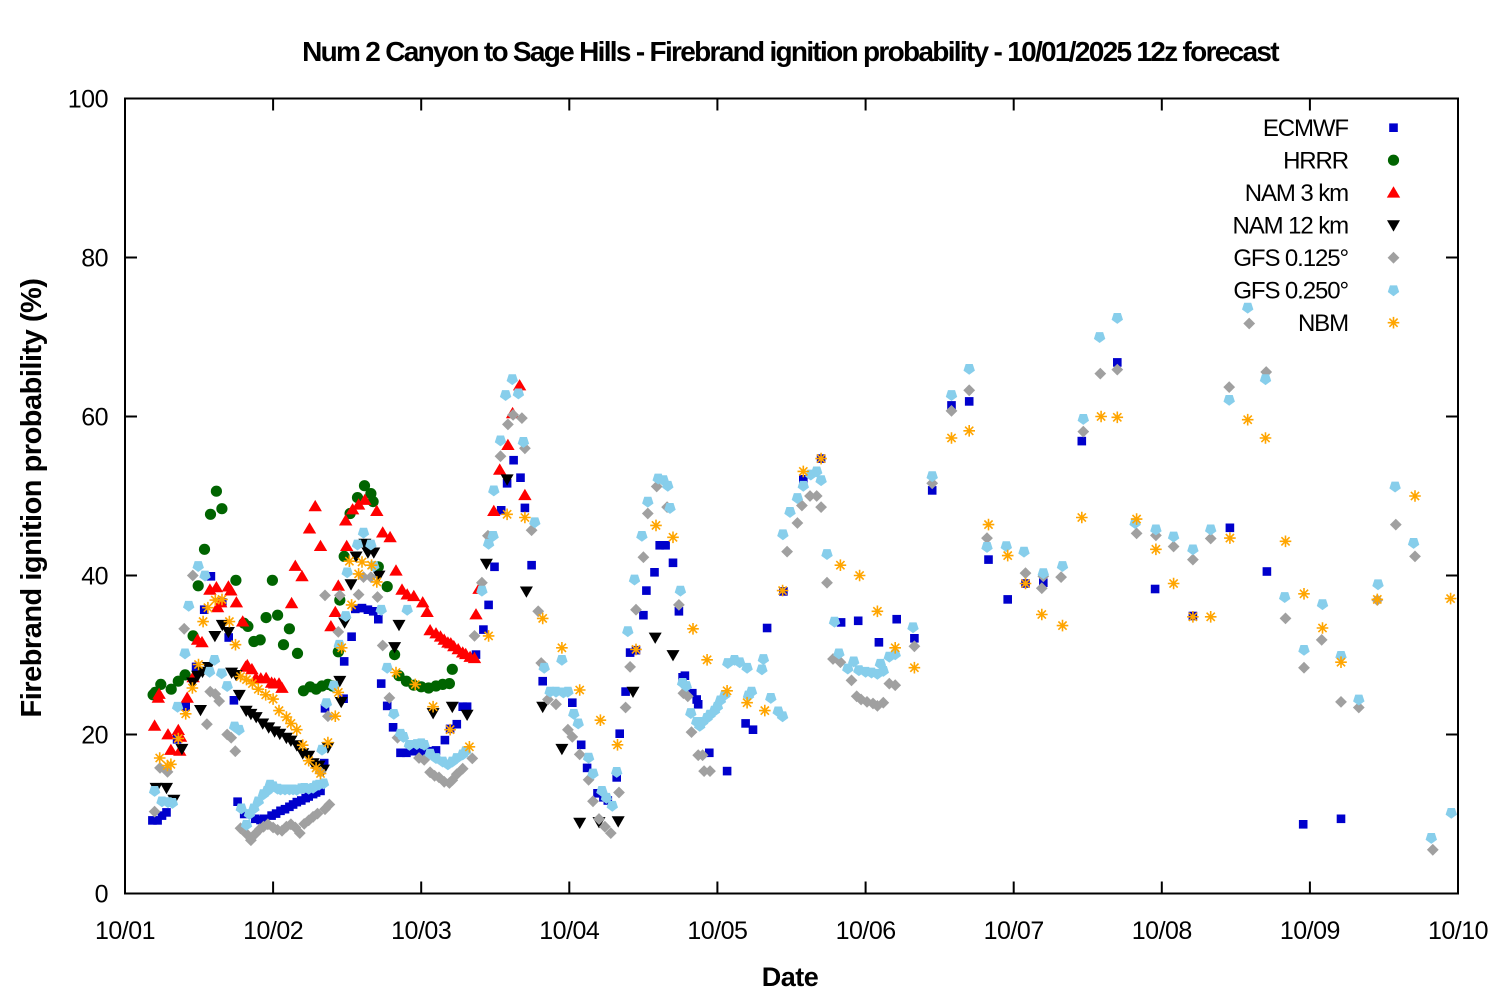 The image size is (1500, 1000). Describe the element at coordinates (1290, 258) in the screenshot. I see `svg-text: GFS 0.125°` at that location.